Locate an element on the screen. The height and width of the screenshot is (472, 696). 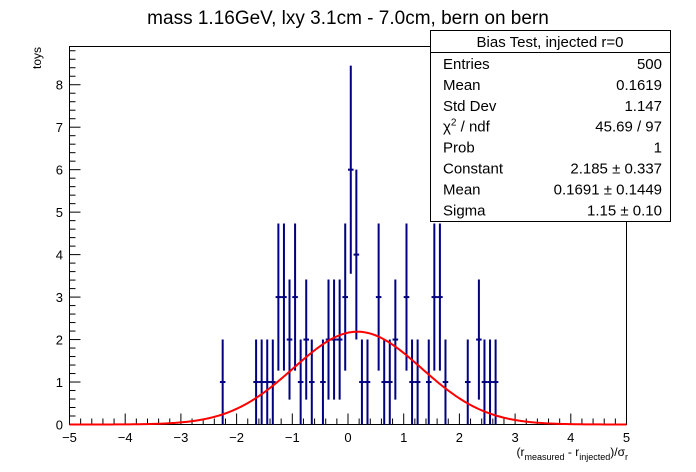
x-tick-label: −3 is located at coordinates (180, 437).